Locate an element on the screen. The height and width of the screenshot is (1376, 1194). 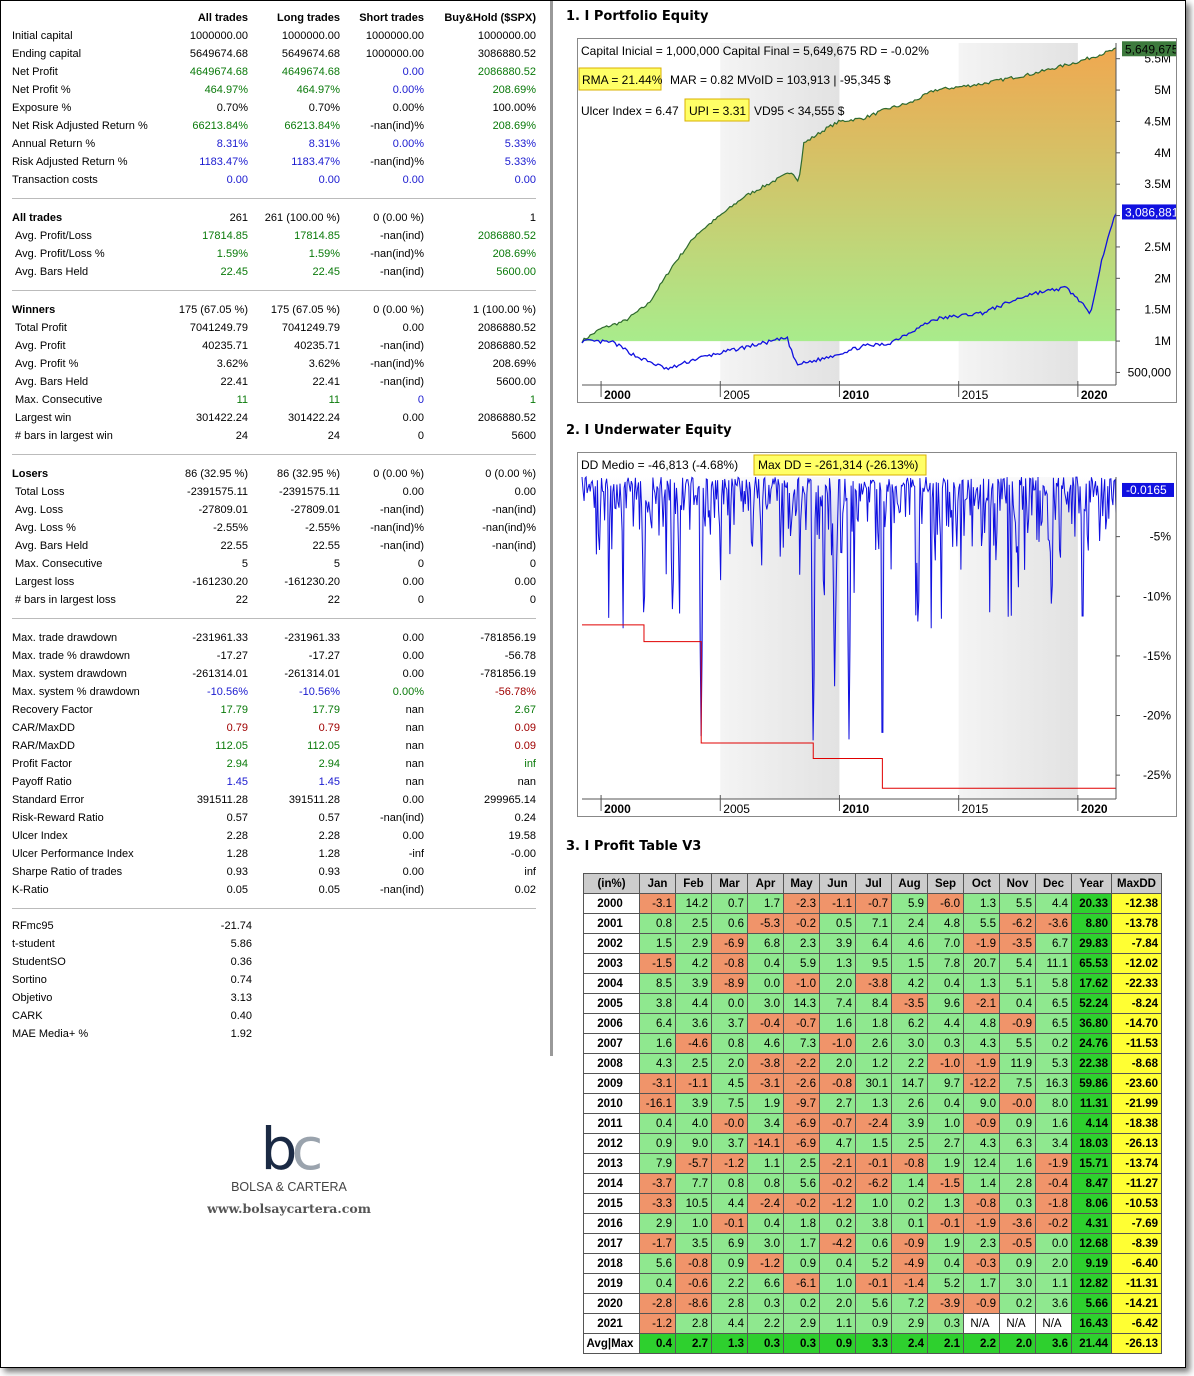
y-tick-label: 1.5M is located at coordinates (1157, 310).